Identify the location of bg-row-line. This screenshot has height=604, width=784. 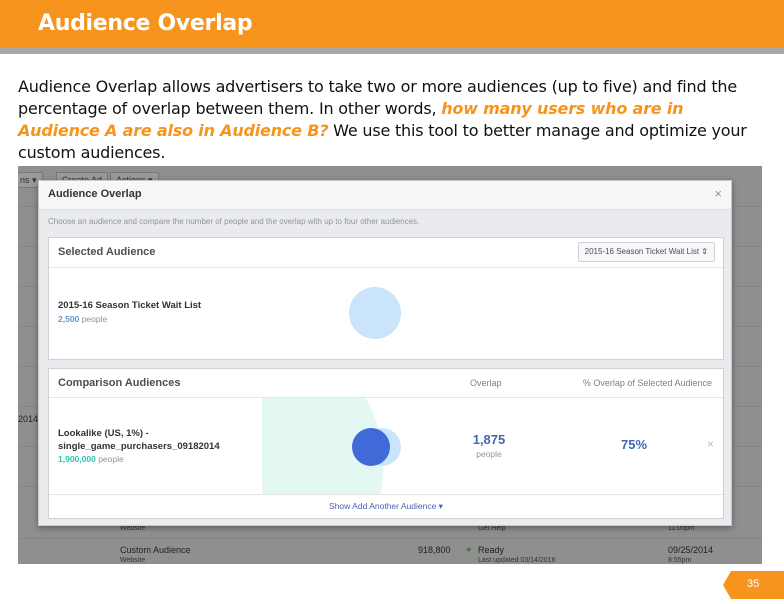
(390, 538).